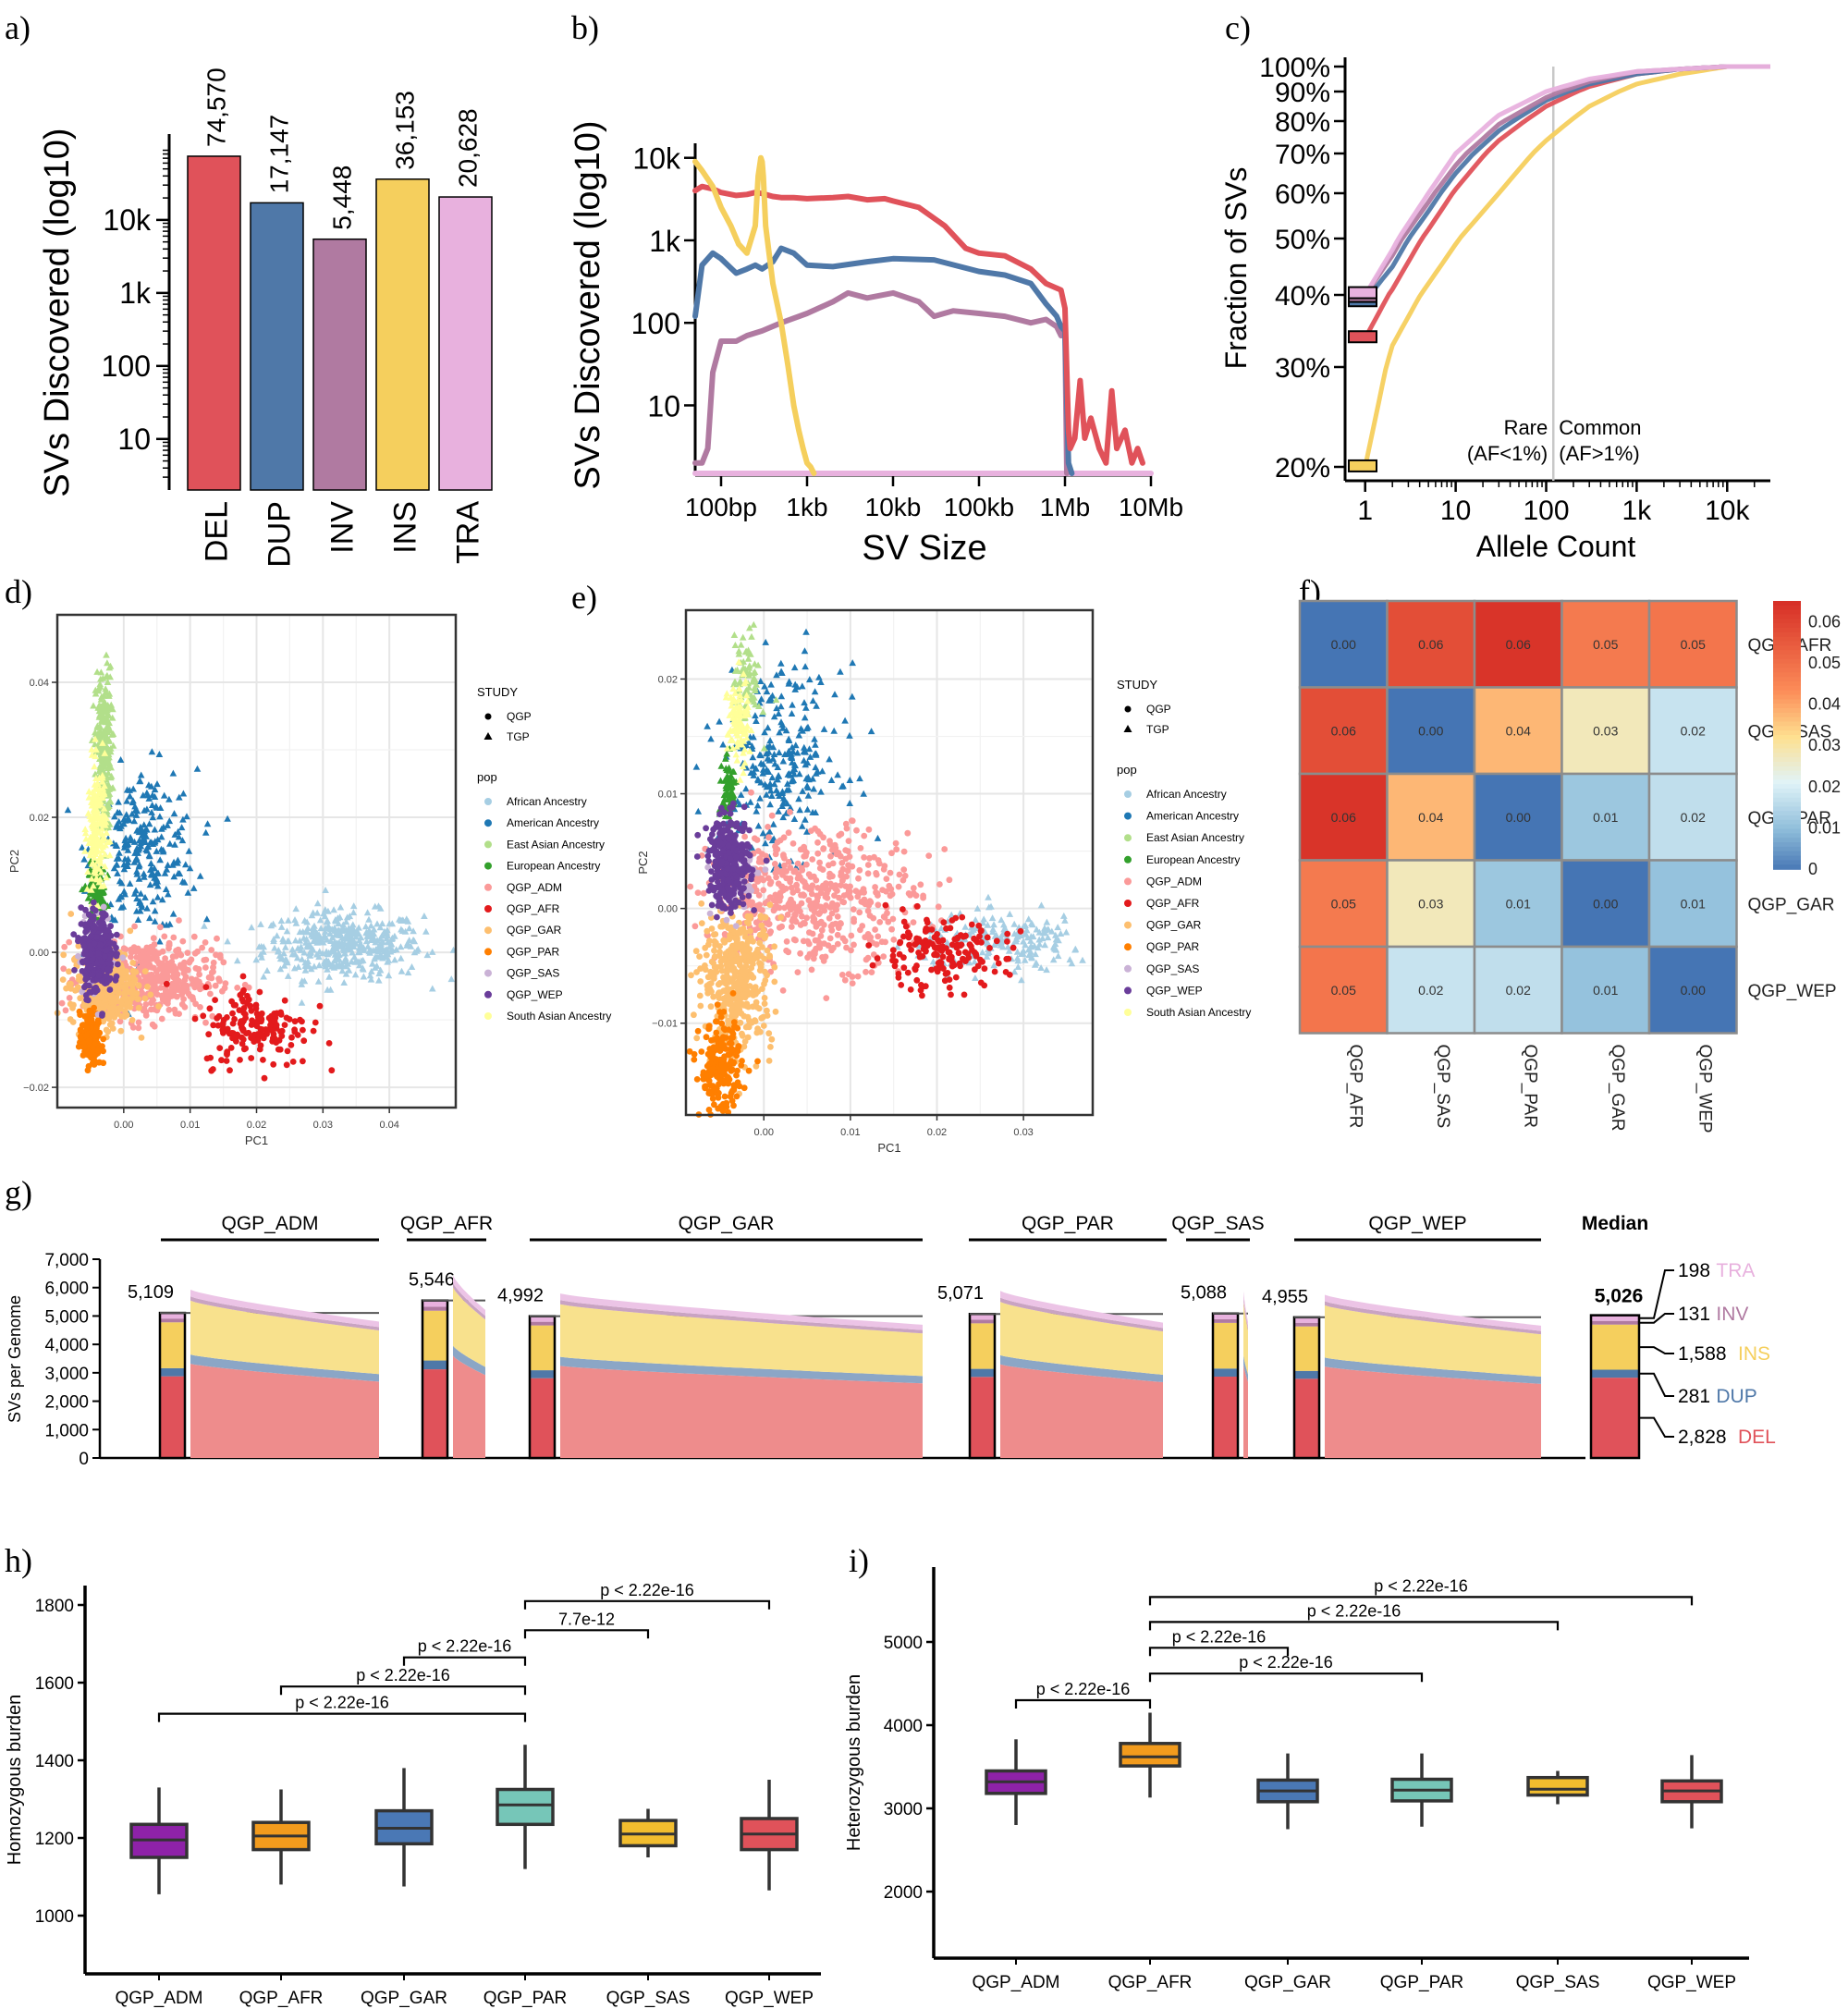 Image resolution: width=1848 pixels, height=2009 pixels. I want to click on start-marker-ins, so click(1362, 466).